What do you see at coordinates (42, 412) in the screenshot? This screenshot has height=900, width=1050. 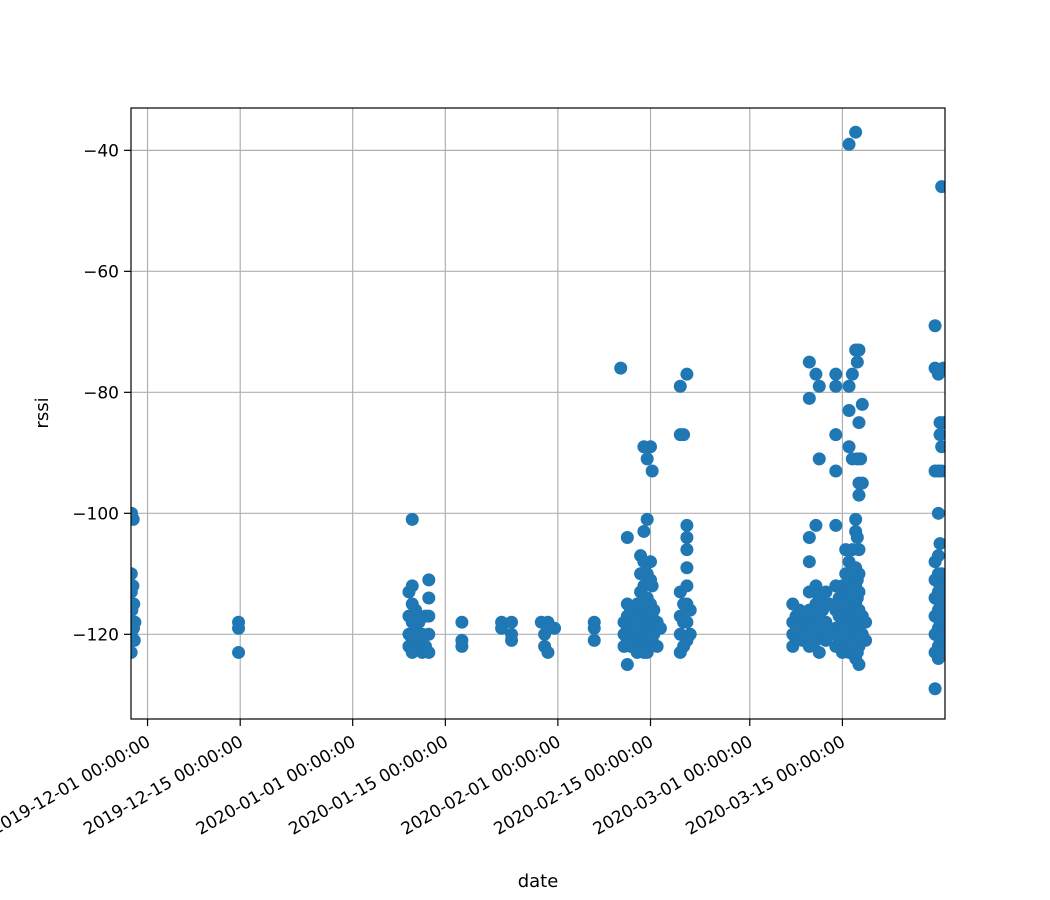 I see `y-axis-label: rssi` at bounding box center [42, 412].